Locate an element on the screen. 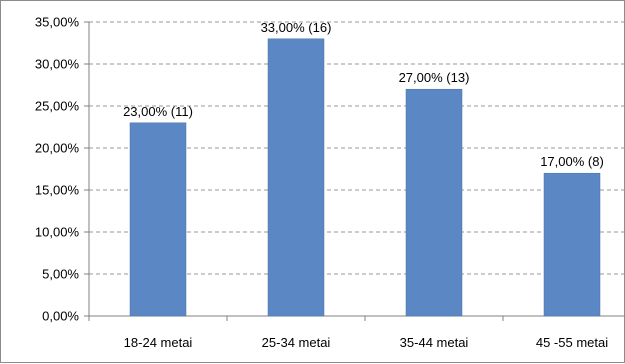 The image size is (625, 364). x-category-label: 35-44 metai is located at coordinates (434, 342).